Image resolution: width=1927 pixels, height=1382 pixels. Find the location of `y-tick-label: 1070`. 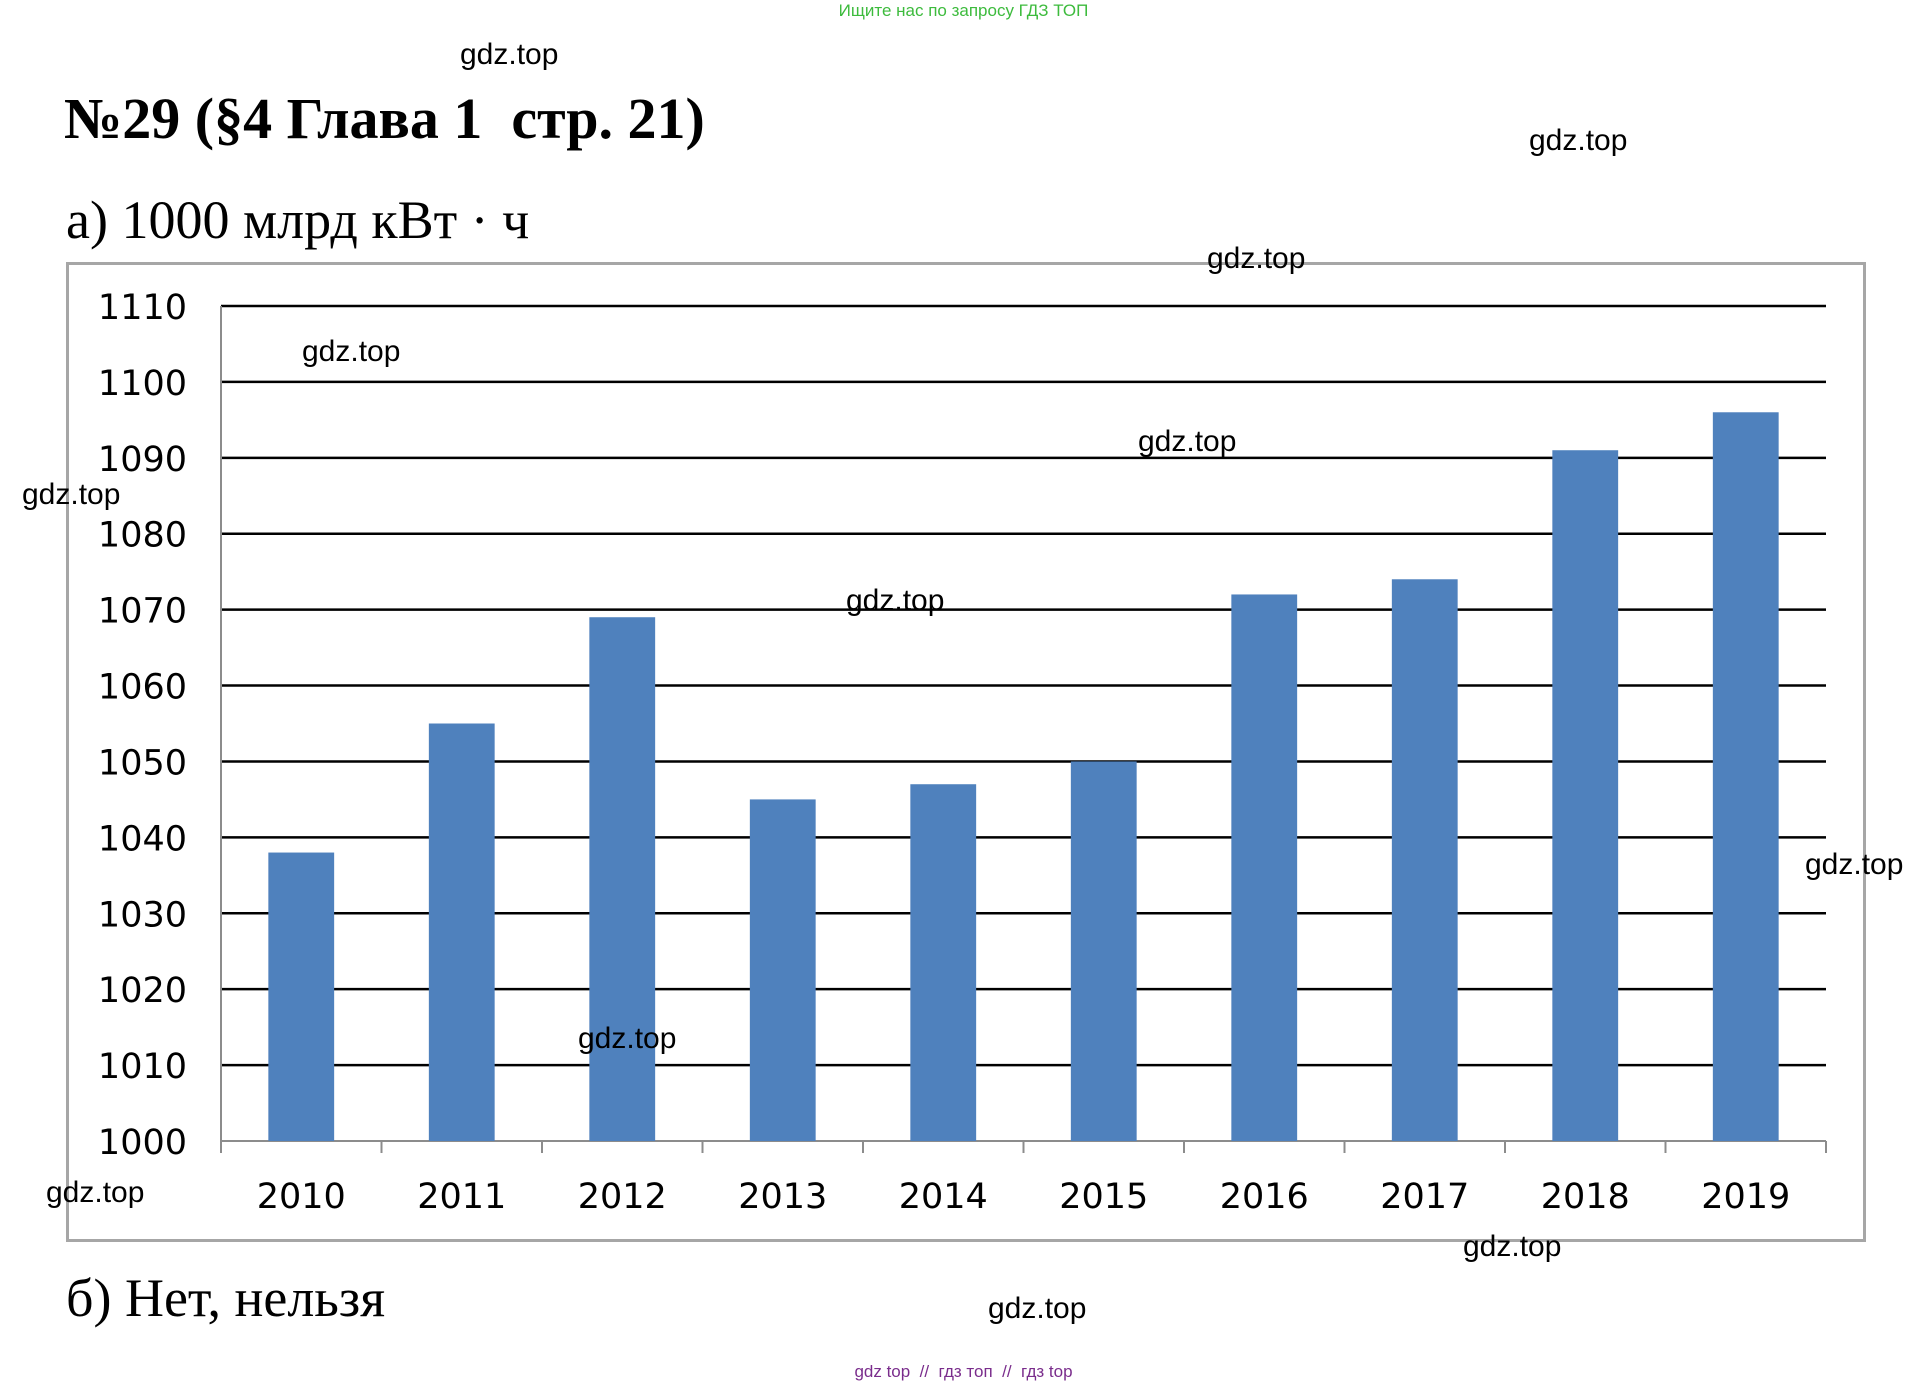

y-tick-label: 1070 is located at coordinates (142, 612).